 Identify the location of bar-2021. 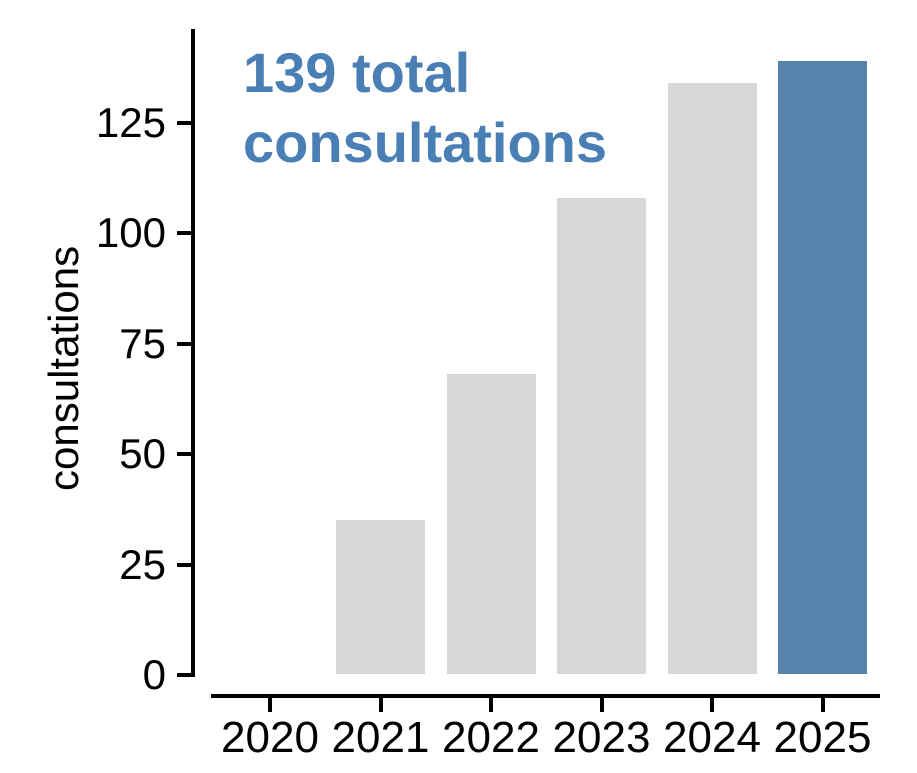
(380, 597).